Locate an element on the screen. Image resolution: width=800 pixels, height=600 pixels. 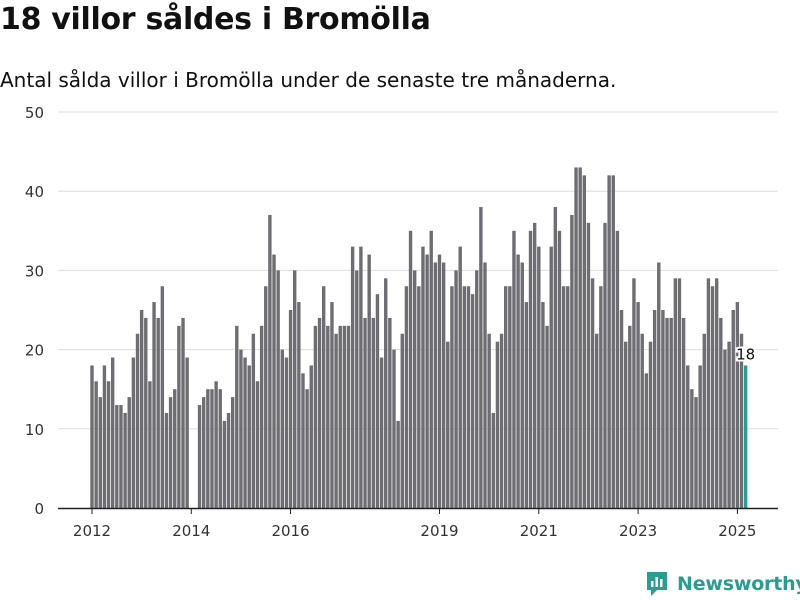
y-tick-label: 50 is located at coordinates (34, 113).